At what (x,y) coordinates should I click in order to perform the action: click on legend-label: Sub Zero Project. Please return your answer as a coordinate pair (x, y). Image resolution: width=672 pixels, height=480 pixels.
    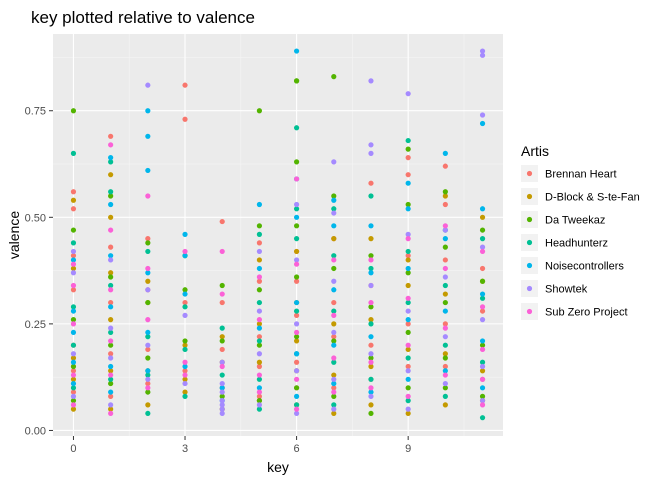
    Looking at the image, I should click on (586, 313).